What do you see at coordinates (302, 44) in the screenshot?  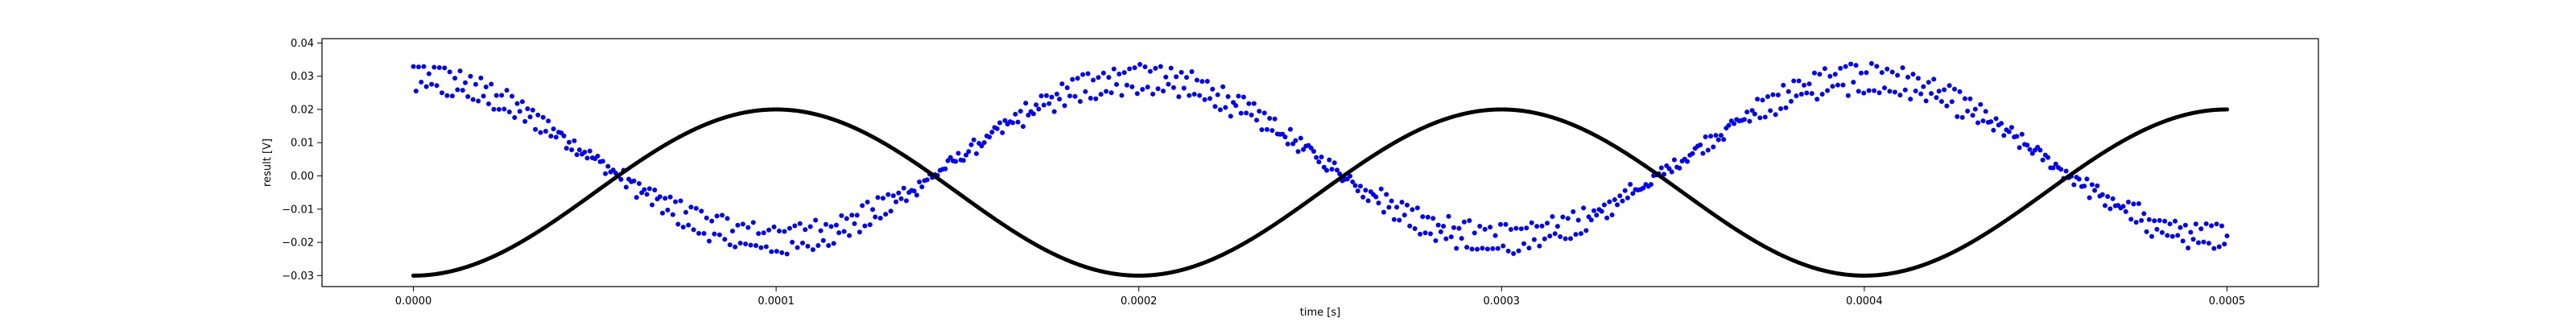 I see `y-tick-label: 0.04` at bounding box center [302, 44].